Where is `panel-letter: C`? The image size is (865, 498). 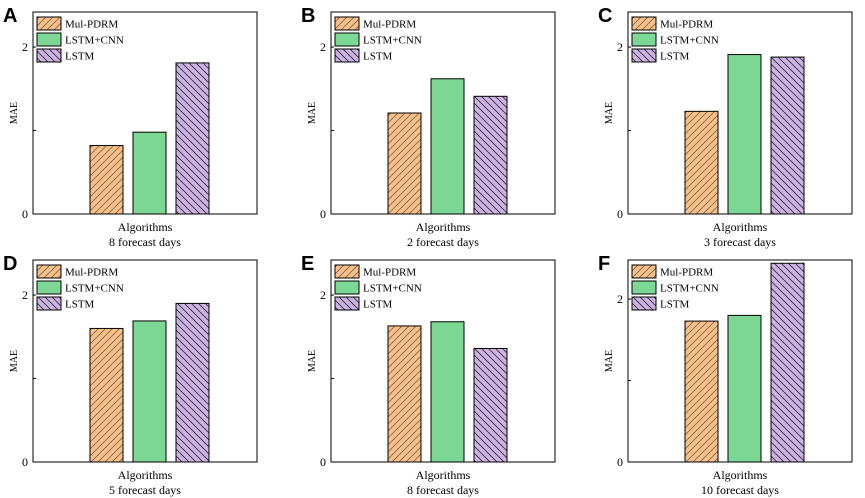
panel-letter: C is located at coordinates (605, 16).